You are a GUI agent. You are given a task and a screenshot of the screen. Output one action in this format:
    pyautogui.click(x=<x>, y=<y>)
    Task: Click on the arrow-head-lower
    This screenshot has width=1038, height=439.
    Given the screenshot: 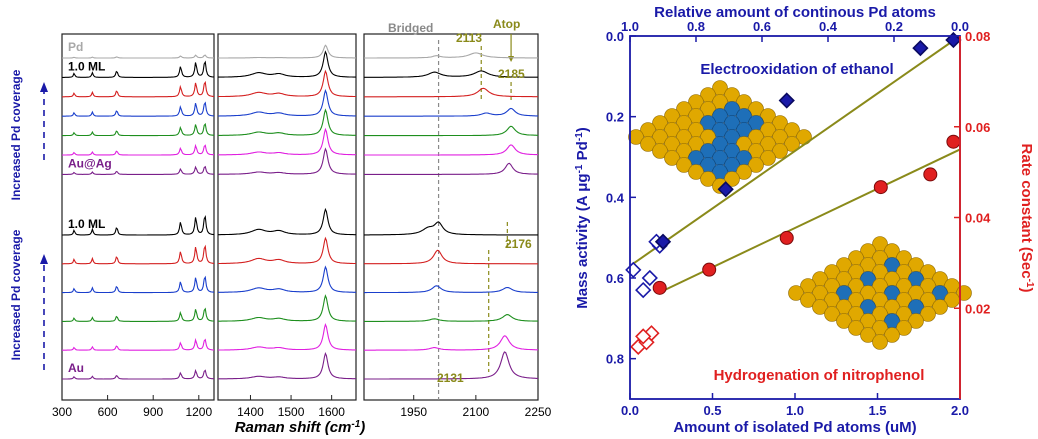 What is the action you would take?
    pyautogui.click(x=44, y=259)
    